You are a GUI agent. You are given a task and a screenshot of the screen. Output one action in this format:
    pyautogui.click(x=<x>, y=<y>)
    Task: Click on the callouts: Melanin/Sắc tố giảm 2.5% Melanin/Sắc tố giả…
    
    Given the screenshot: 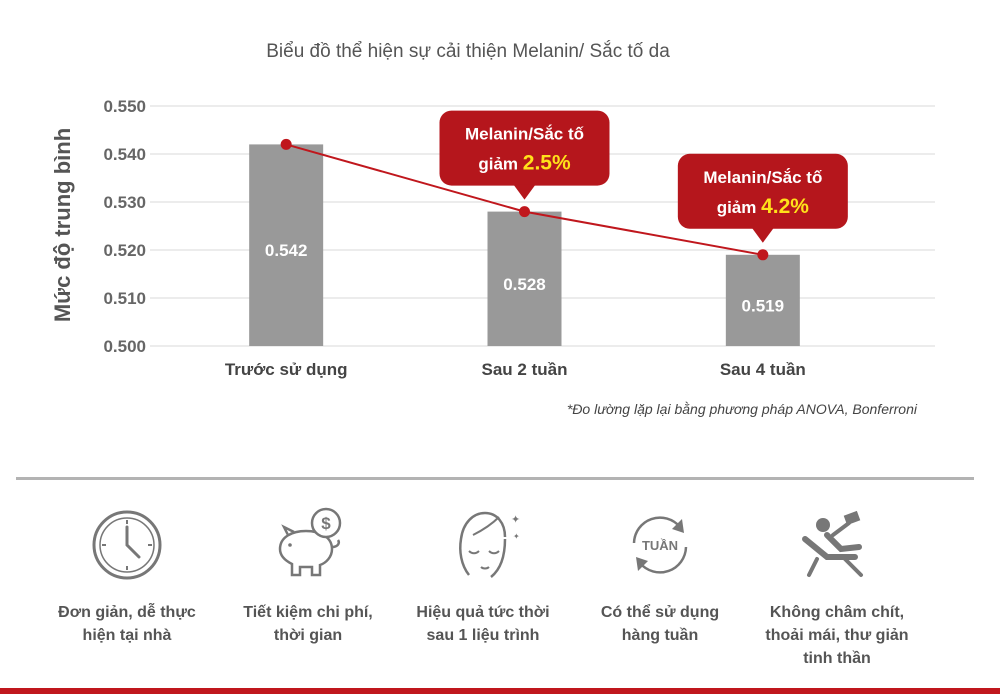 What is the action you would take?
    pyautogui.click(x=643, y=176)
    